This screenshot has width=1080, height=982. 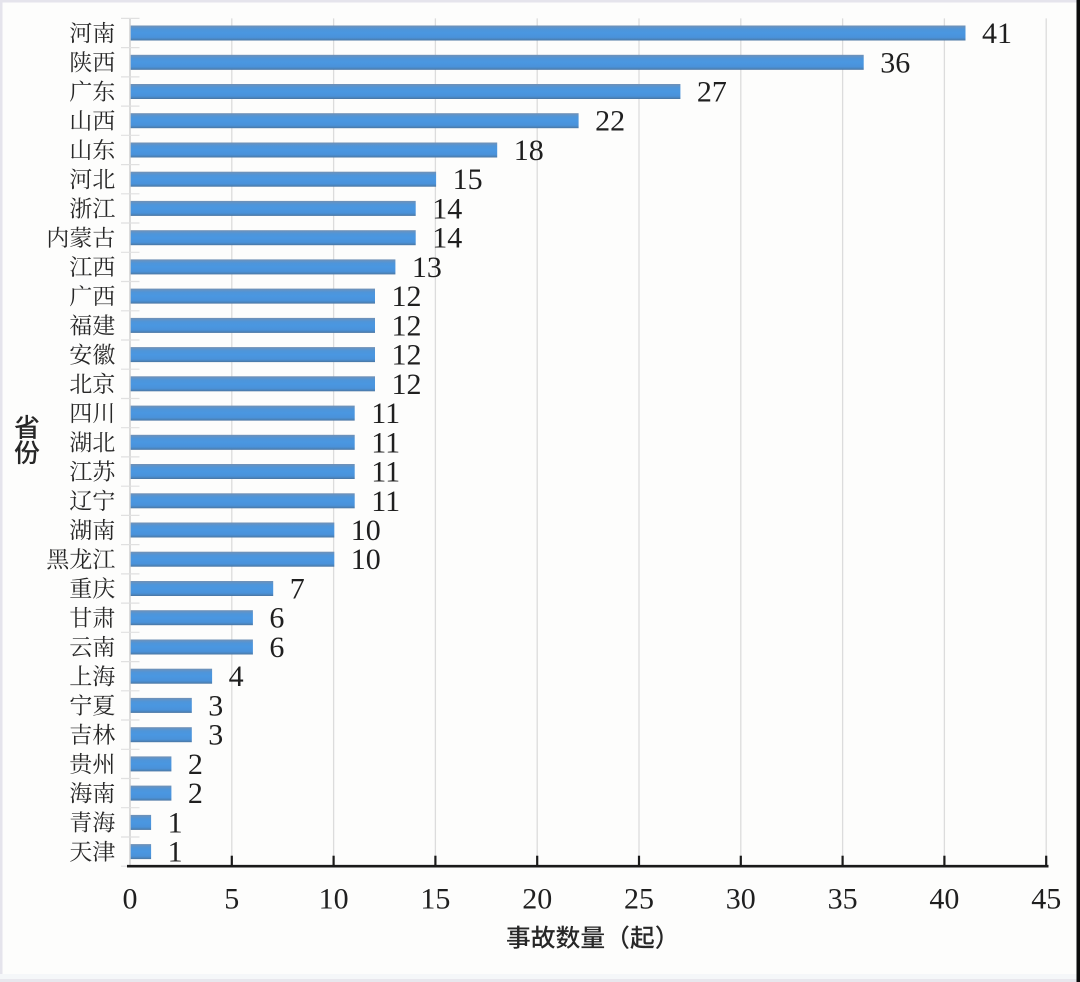 I want to click on svg-text: 30, so click(x=741, y=899).